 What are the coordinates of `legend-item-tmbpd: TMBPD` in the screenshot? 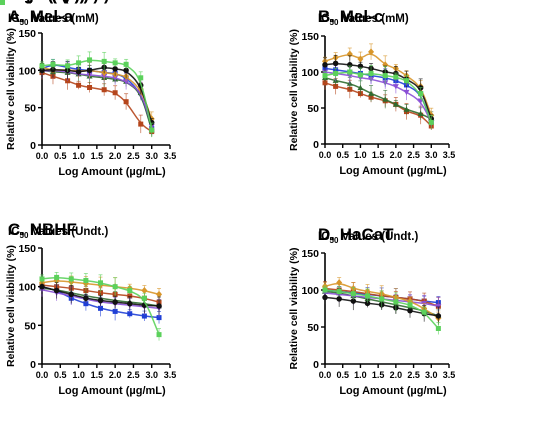 It's located at (28, 2).